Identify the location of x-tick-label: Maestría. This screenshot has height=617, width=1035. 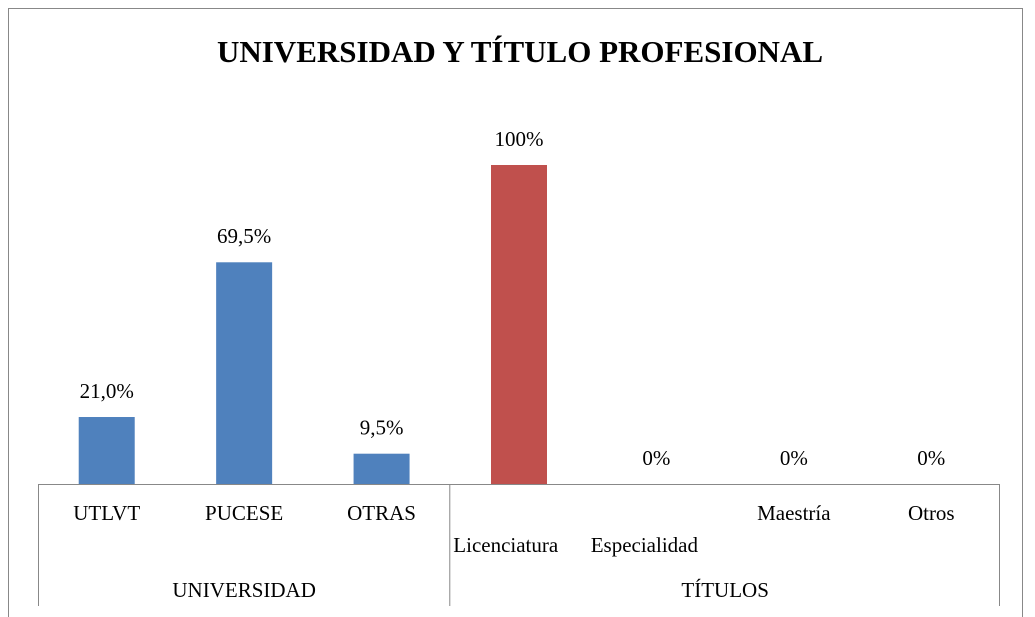
(794, 513).